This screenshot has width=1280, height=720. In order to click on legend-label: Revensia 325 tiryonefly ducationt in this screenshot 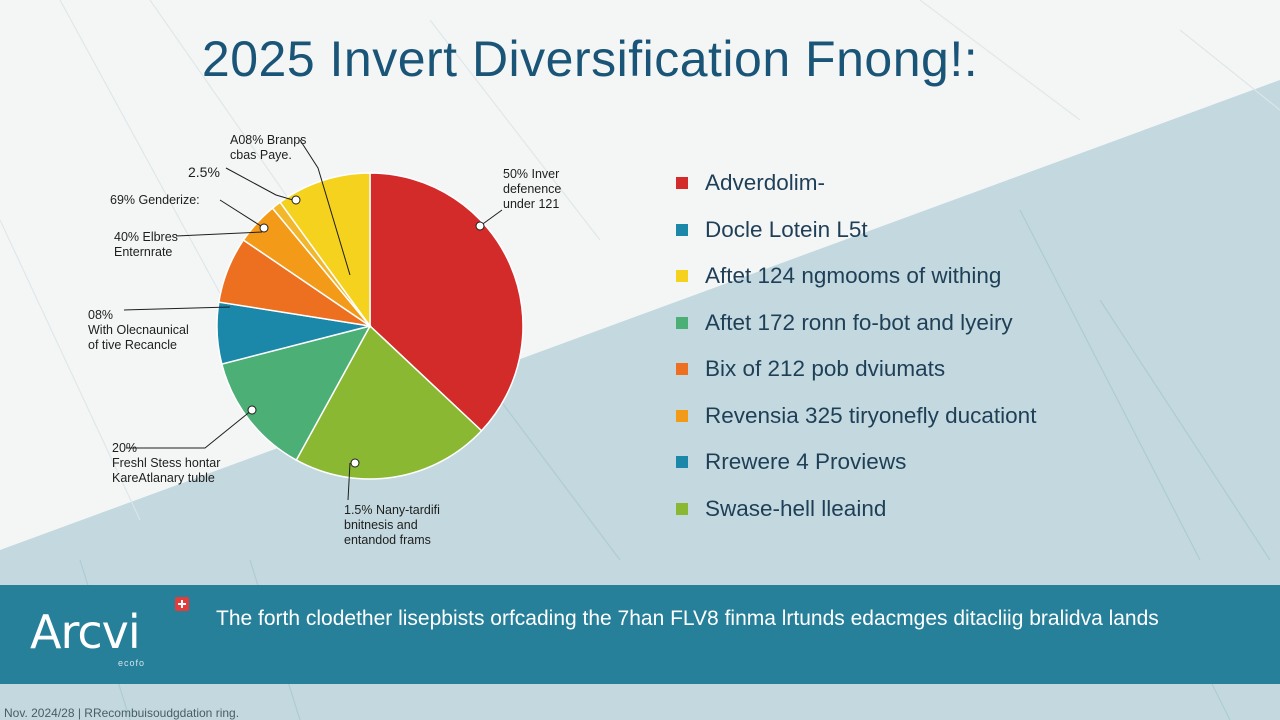, I will do `click(871, 415)`.